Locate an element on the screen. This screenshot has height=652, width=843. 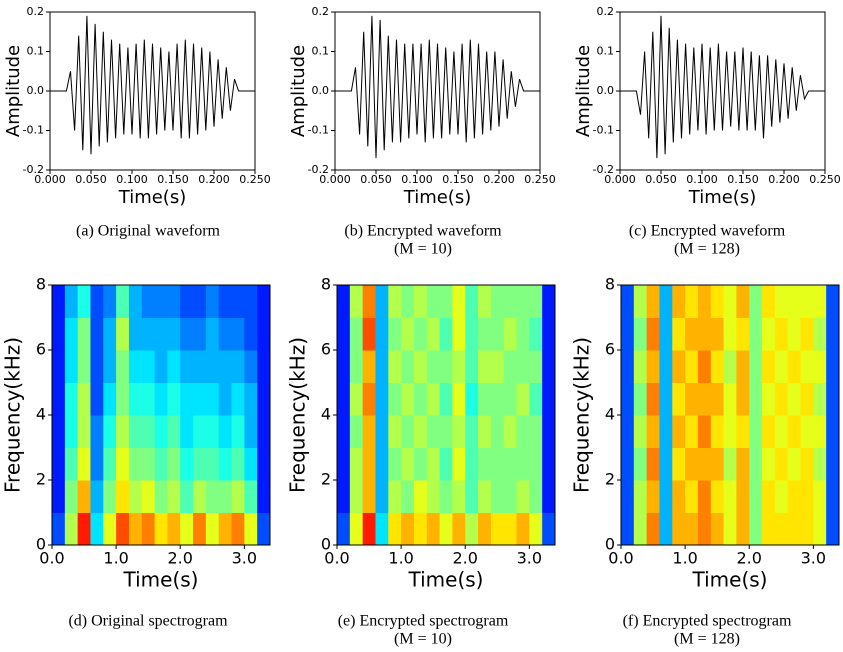
x-tick-label: 1.0 is located at coordinates (684, 558).